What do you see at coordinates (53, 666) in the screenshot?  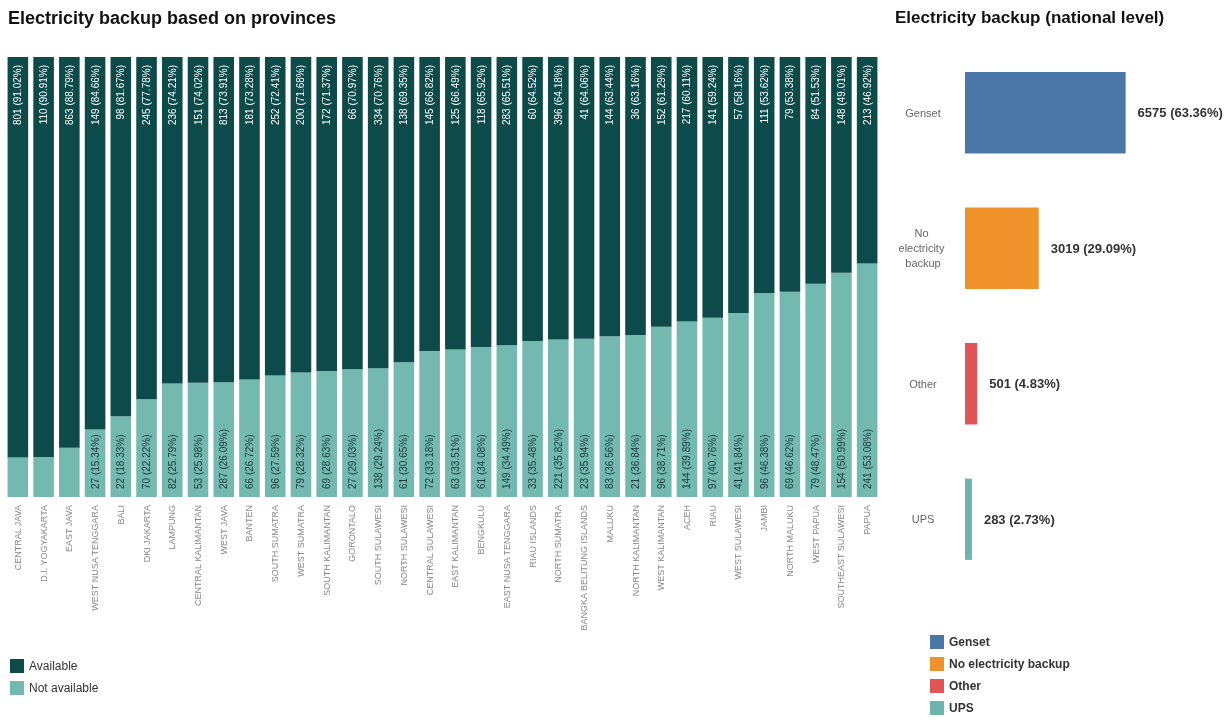 I see `legend-label: Available` at bounding box center [53, 666].